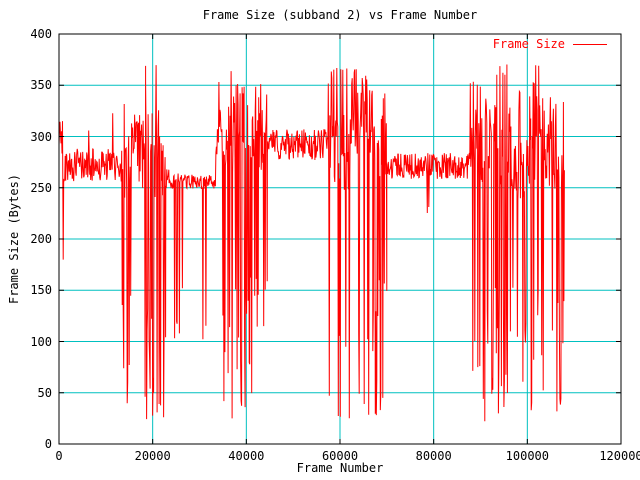 This screenshot has width=640, height=480. What do you see at coordinates (59, 456) in the screenshot?
I see `x-tick-label: 0` at bounding box center [59, 456].